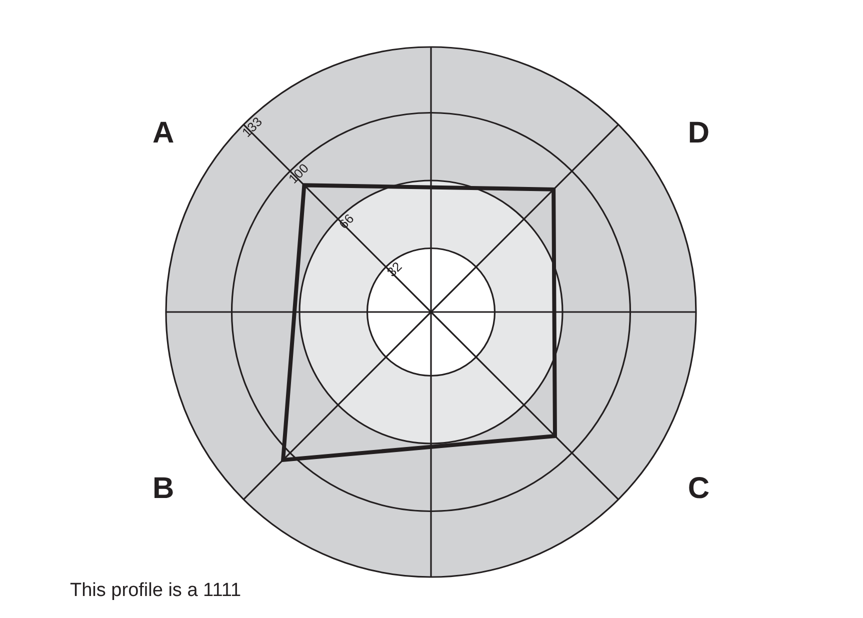 Image resolution: width=863 pixels, height=618 pixels. I want to click on spoke-label: C, so click(699, 488).